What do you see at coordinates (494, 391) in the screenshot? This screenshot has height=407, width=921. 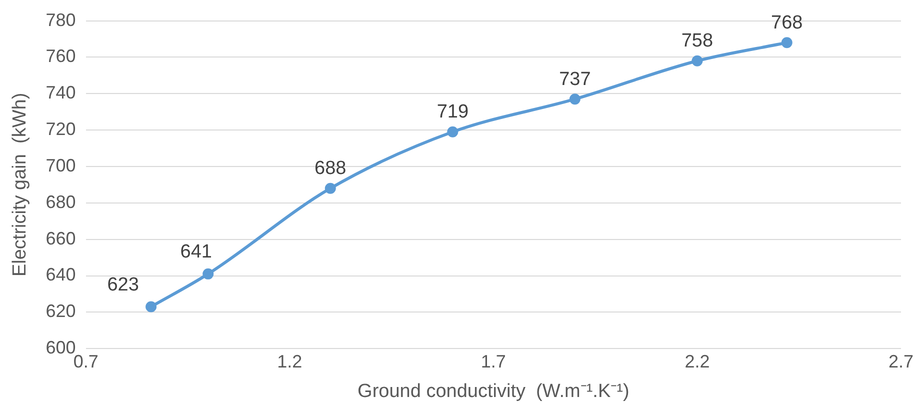 I see `x-axis-title: Ground conductivity (W.m⁻¹.K⁻¹)` at bounding box center [494, 391].